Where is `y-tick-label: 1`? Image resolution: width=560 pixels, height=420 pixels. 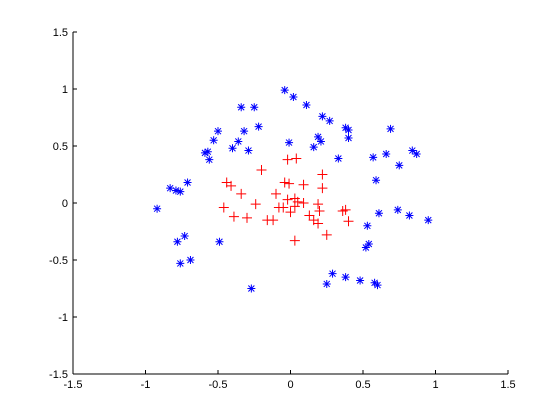
y-tick-label: 1 is located at coordinates (65, 90).